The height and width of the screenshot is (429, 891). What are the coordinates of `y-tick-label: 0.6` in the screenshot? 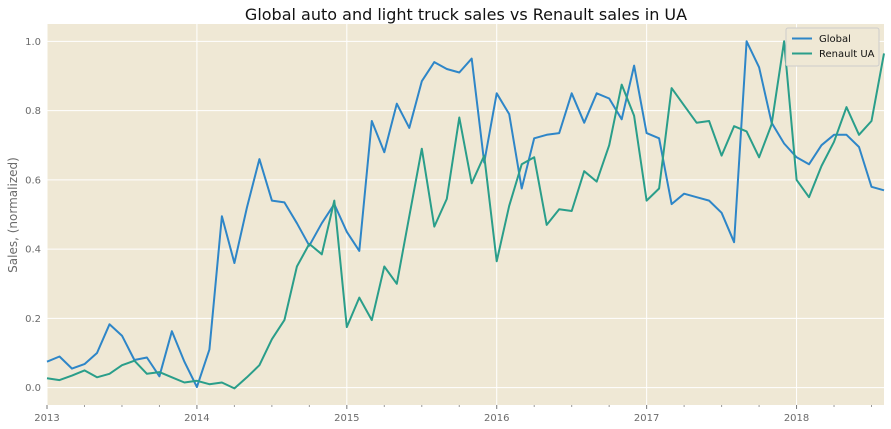 It's located at (33, 180).